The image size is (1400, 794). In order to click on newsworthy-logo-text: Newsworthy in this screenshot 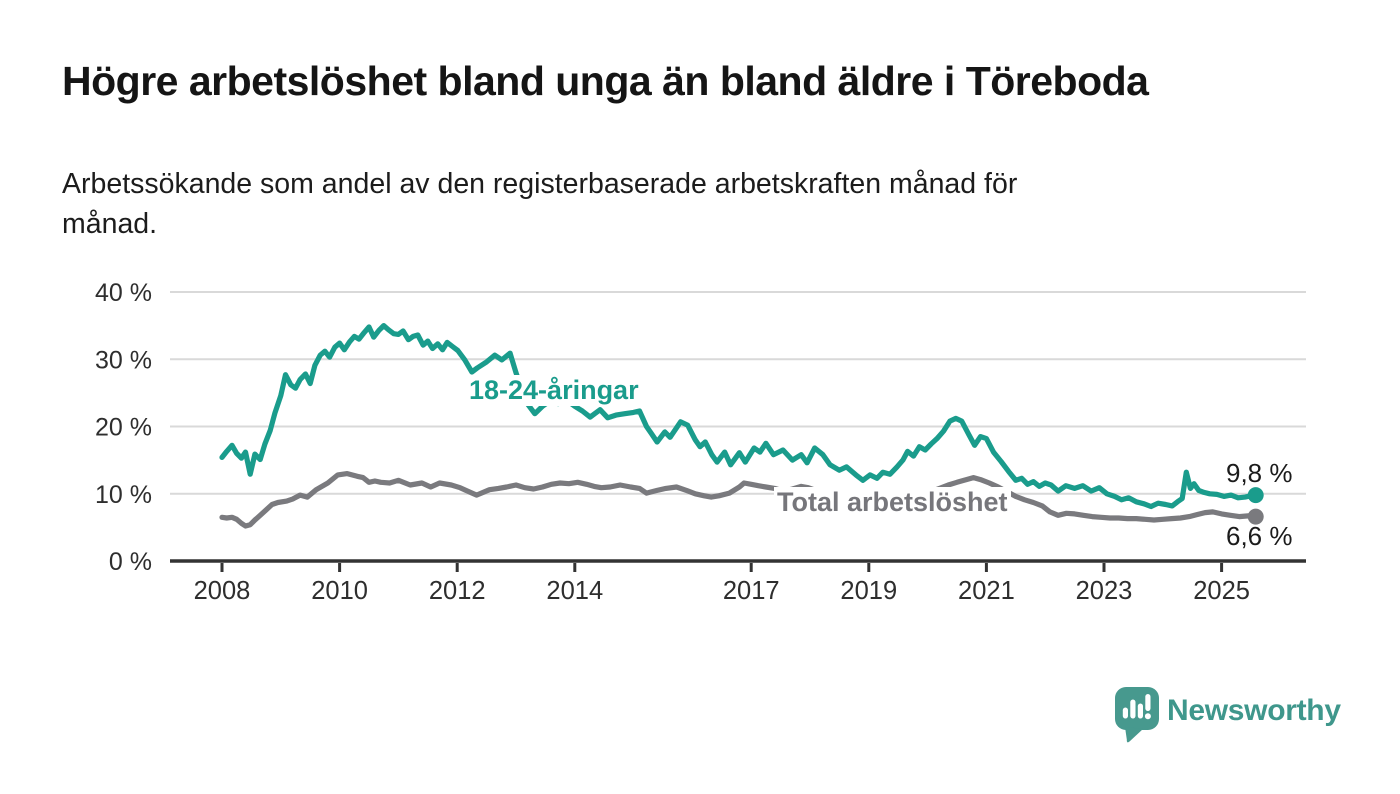, I will do `click(1254, 710)`.